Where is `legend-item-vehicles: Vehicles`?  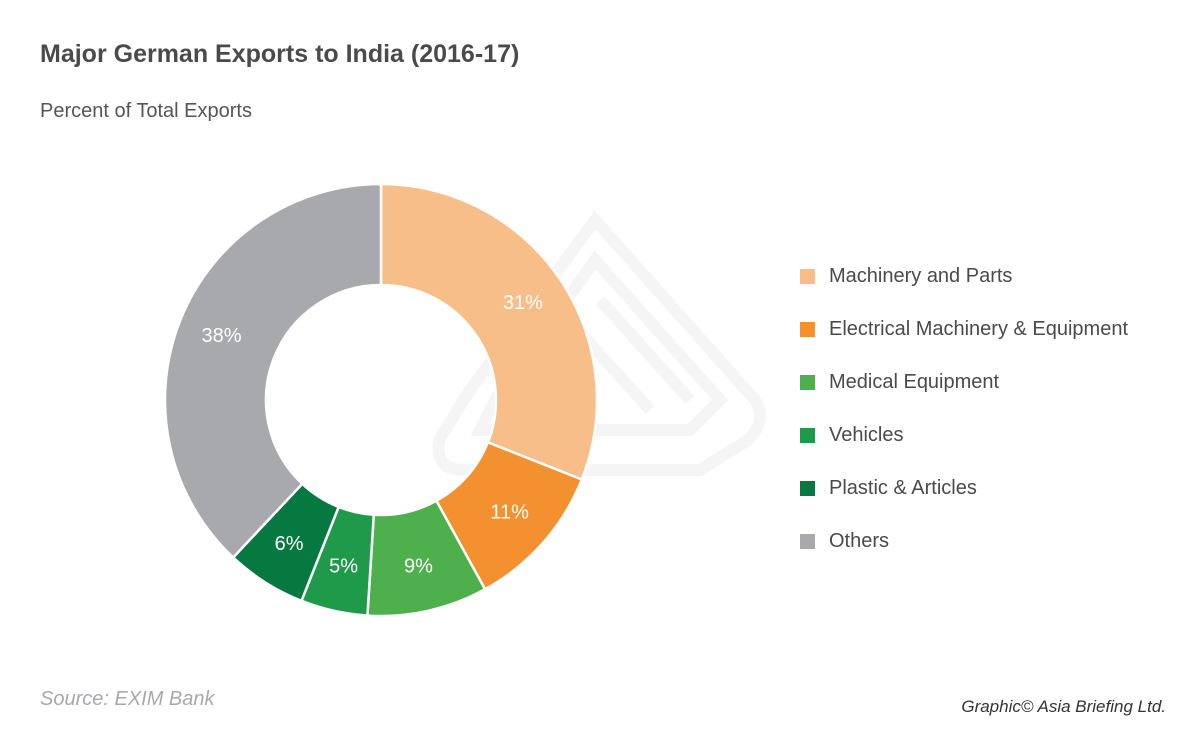
legend-item-vehicles: Vehicles is located at coordinates (964, 435).